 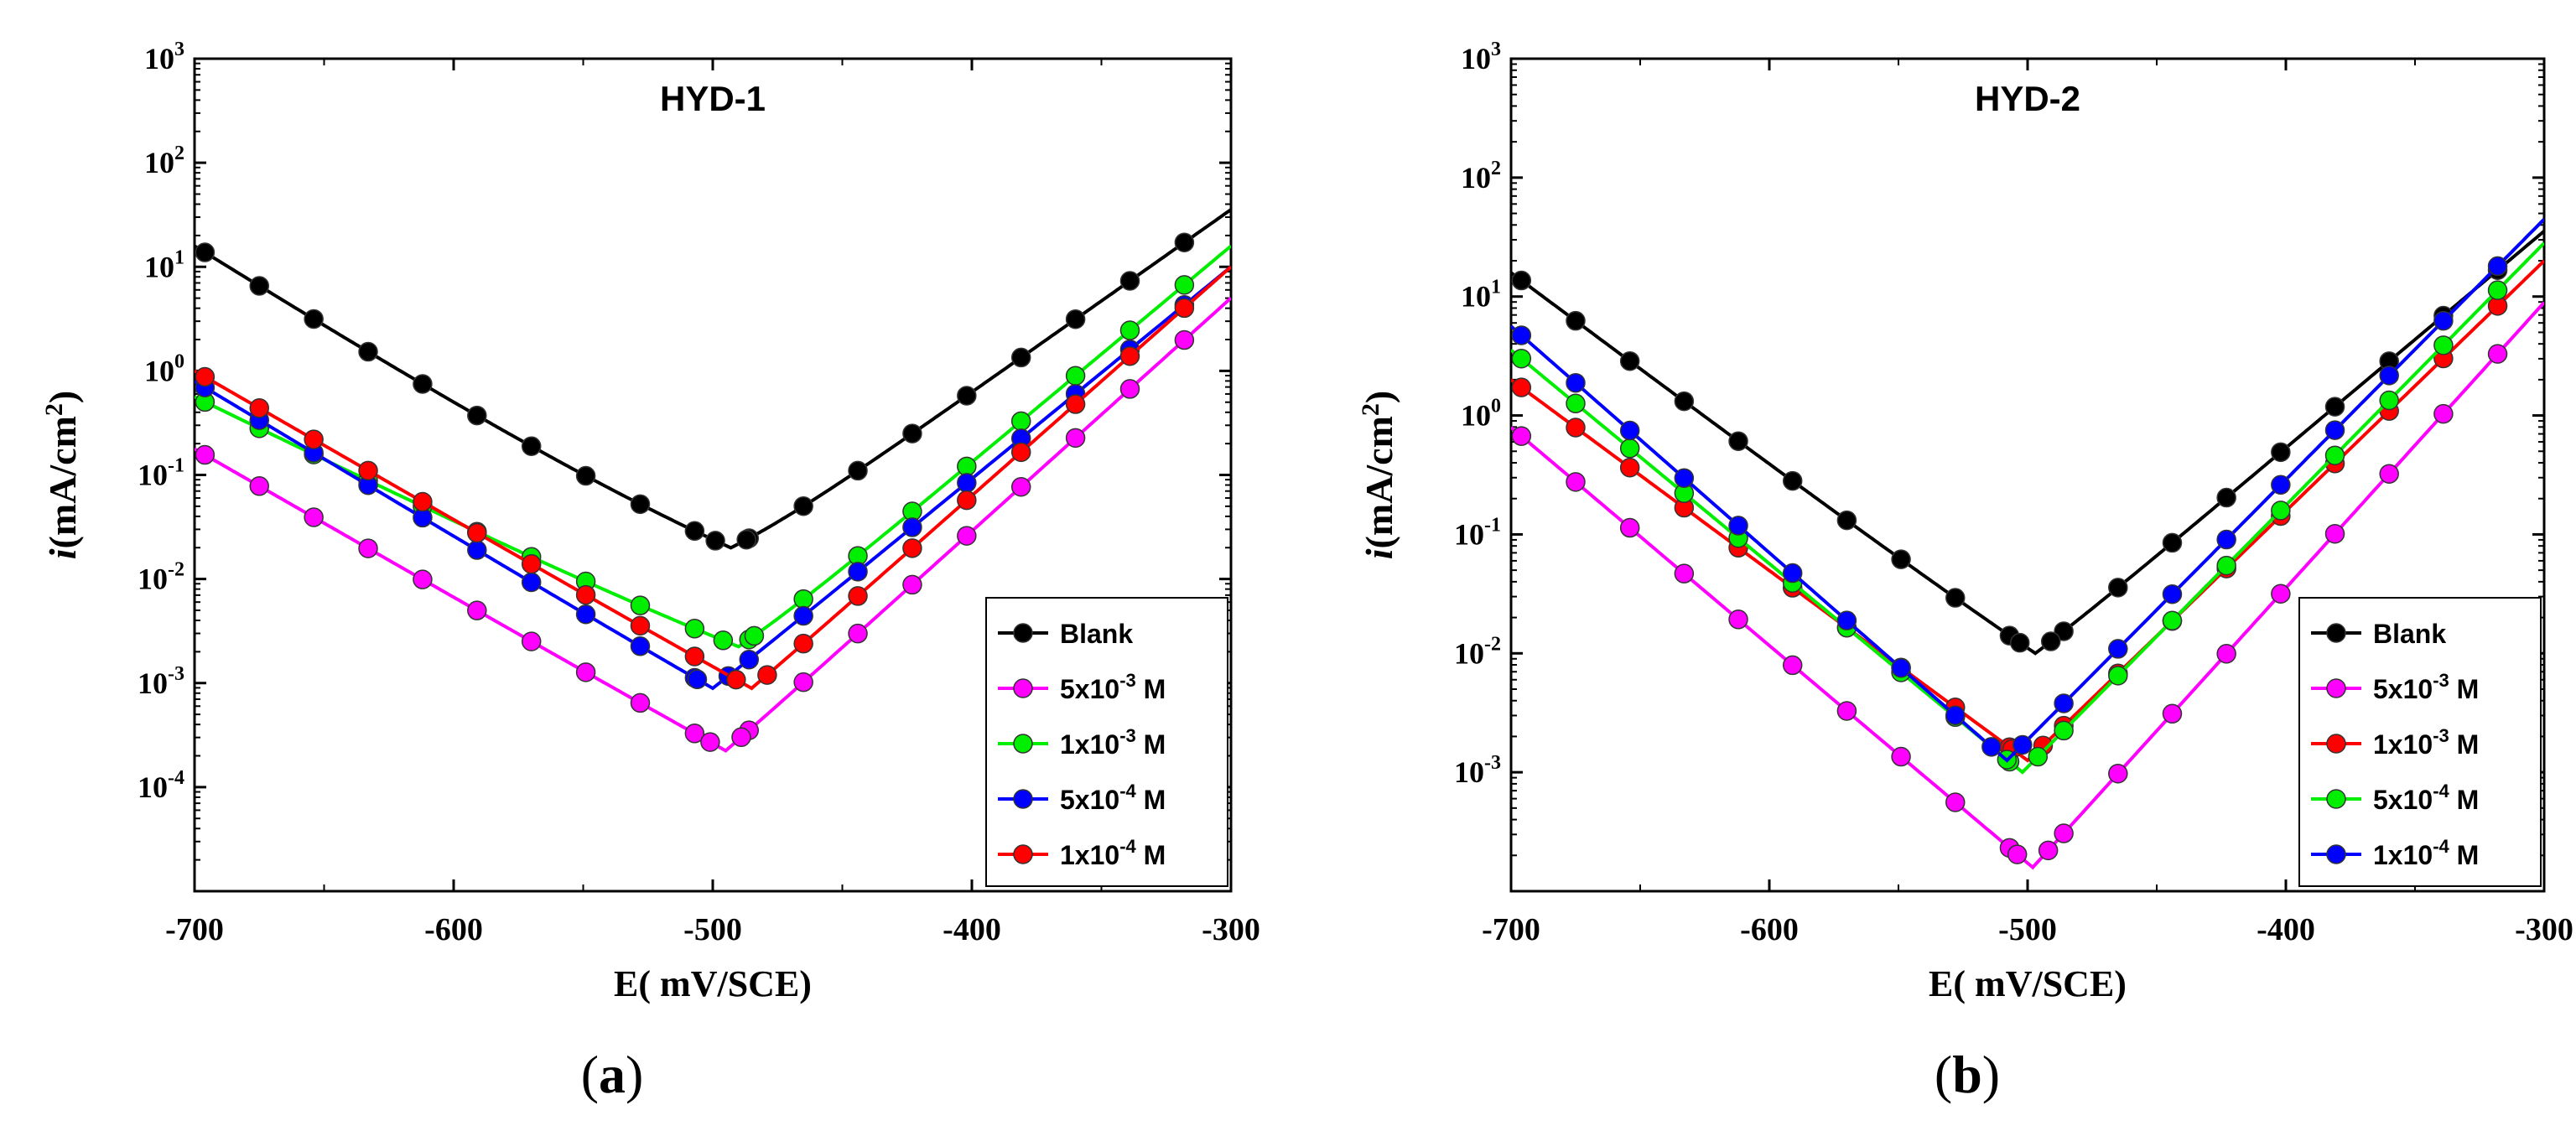 What do you see at coordinates (1477, 532) in the screenshot?
I see `y-tick-label: 10⁻¹` at bounding box center [1477, 532].